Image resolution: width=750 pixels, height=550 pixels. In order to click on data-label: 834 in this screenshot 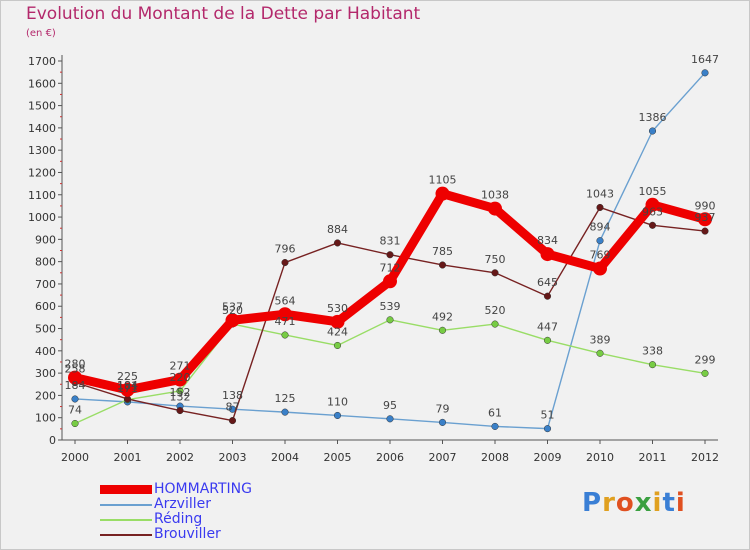, I will do `click(547, 240)`.